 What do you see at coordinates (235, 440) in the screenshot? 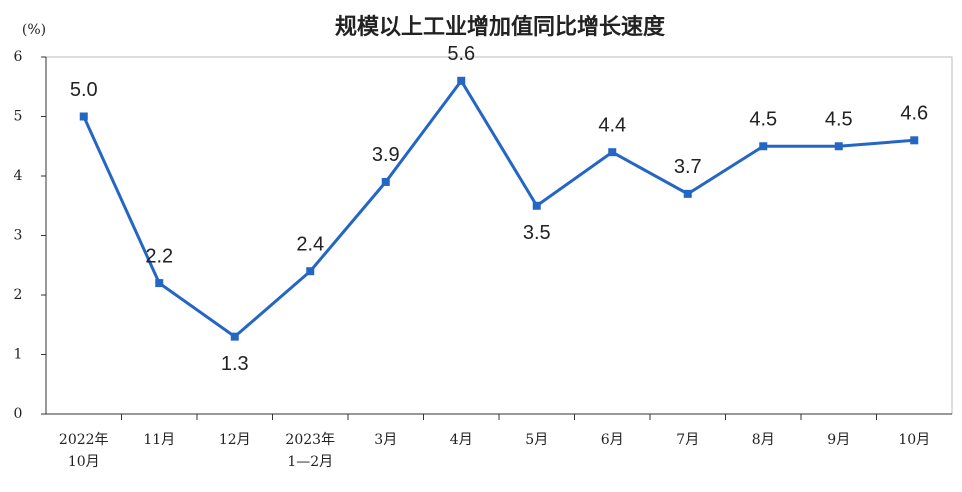
I see `x-tick-label: 12月` at bounding box center [235, 440].